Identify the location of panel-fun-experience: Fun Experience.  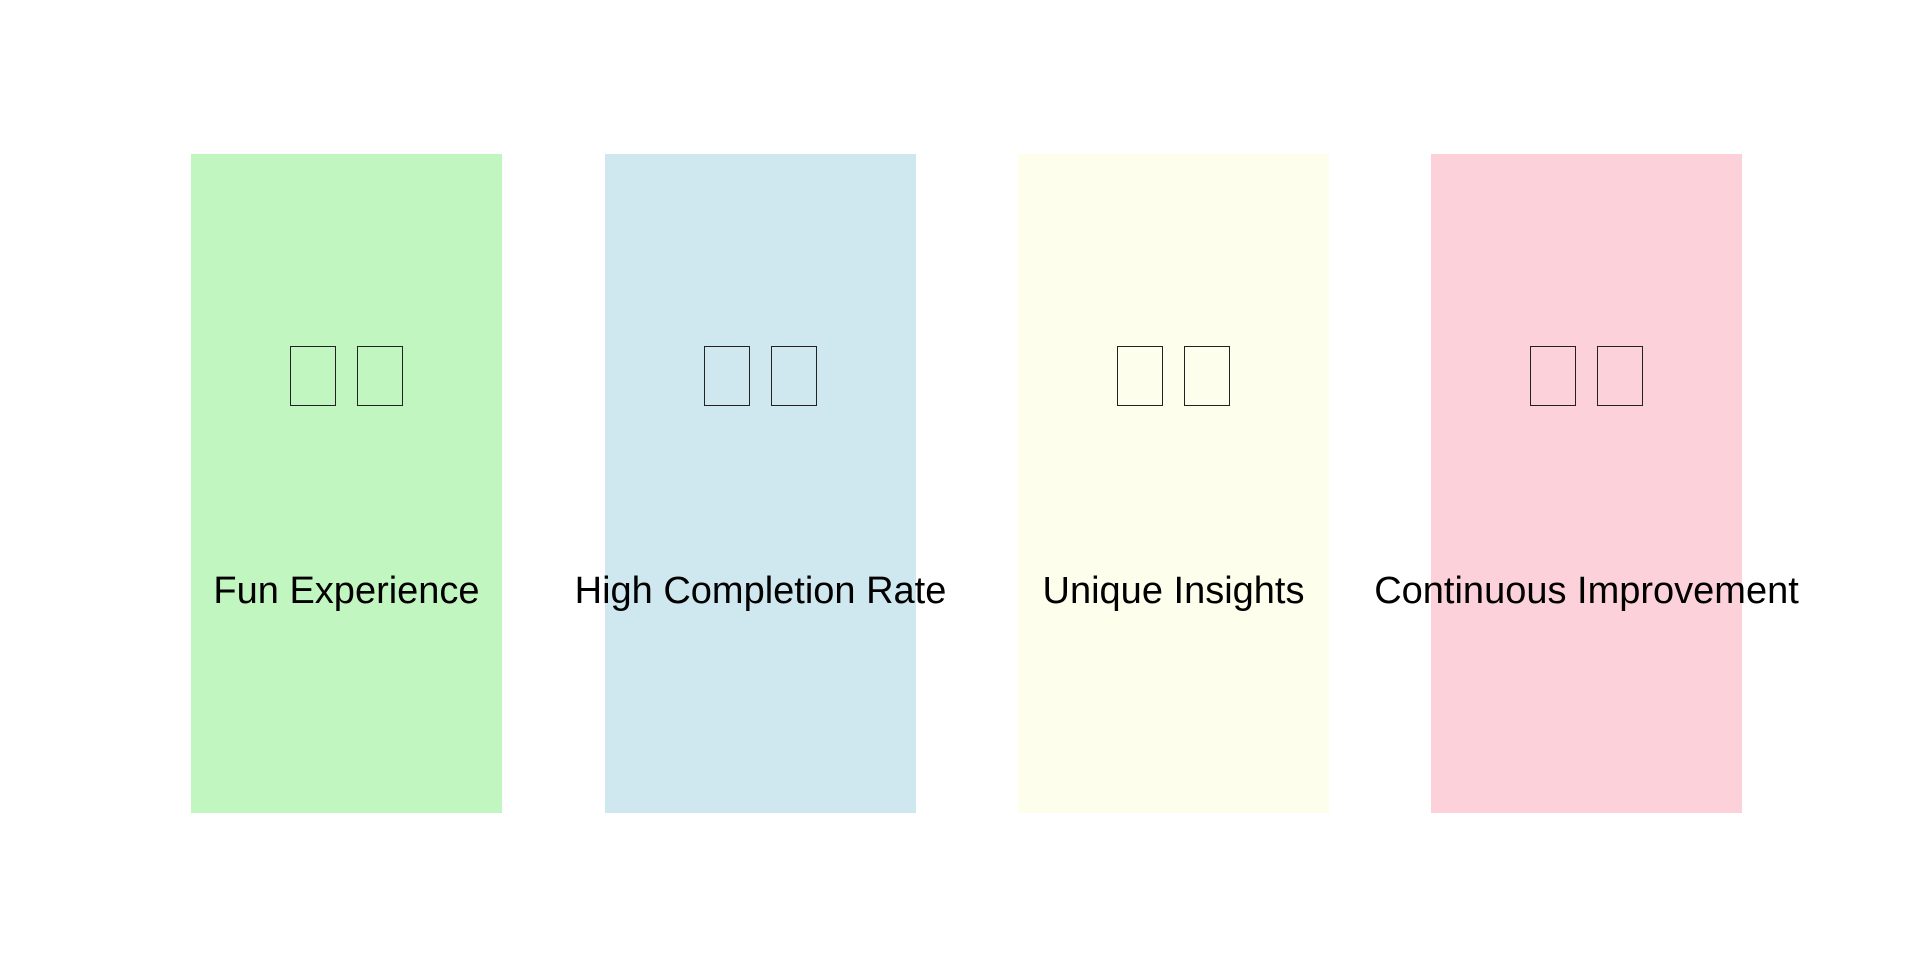
(346, 483).